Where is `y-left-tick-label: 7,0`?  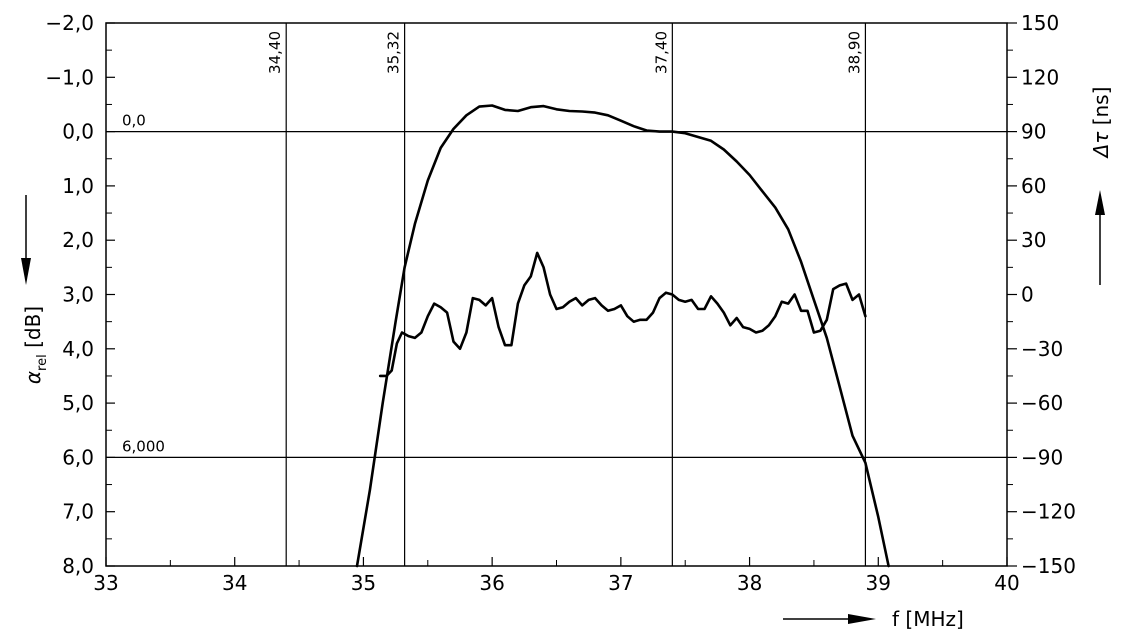 y-left-tick-label: 7,0 is located at coordinates (78, 512).